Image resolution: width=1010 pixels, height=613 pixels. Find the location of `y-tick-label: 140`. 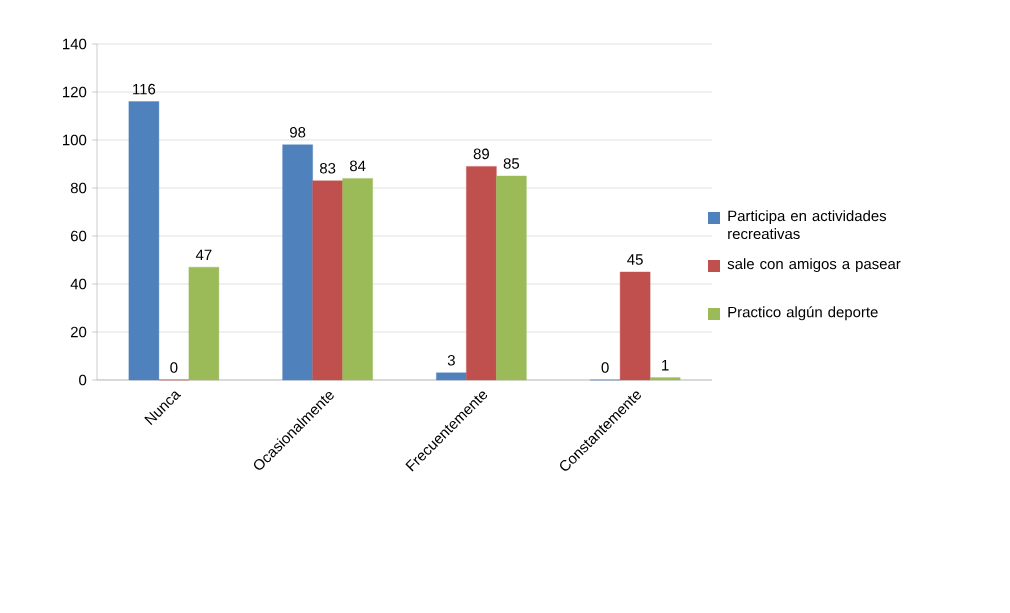

y-tick-label: 140 is located at coordinates (75, 44).